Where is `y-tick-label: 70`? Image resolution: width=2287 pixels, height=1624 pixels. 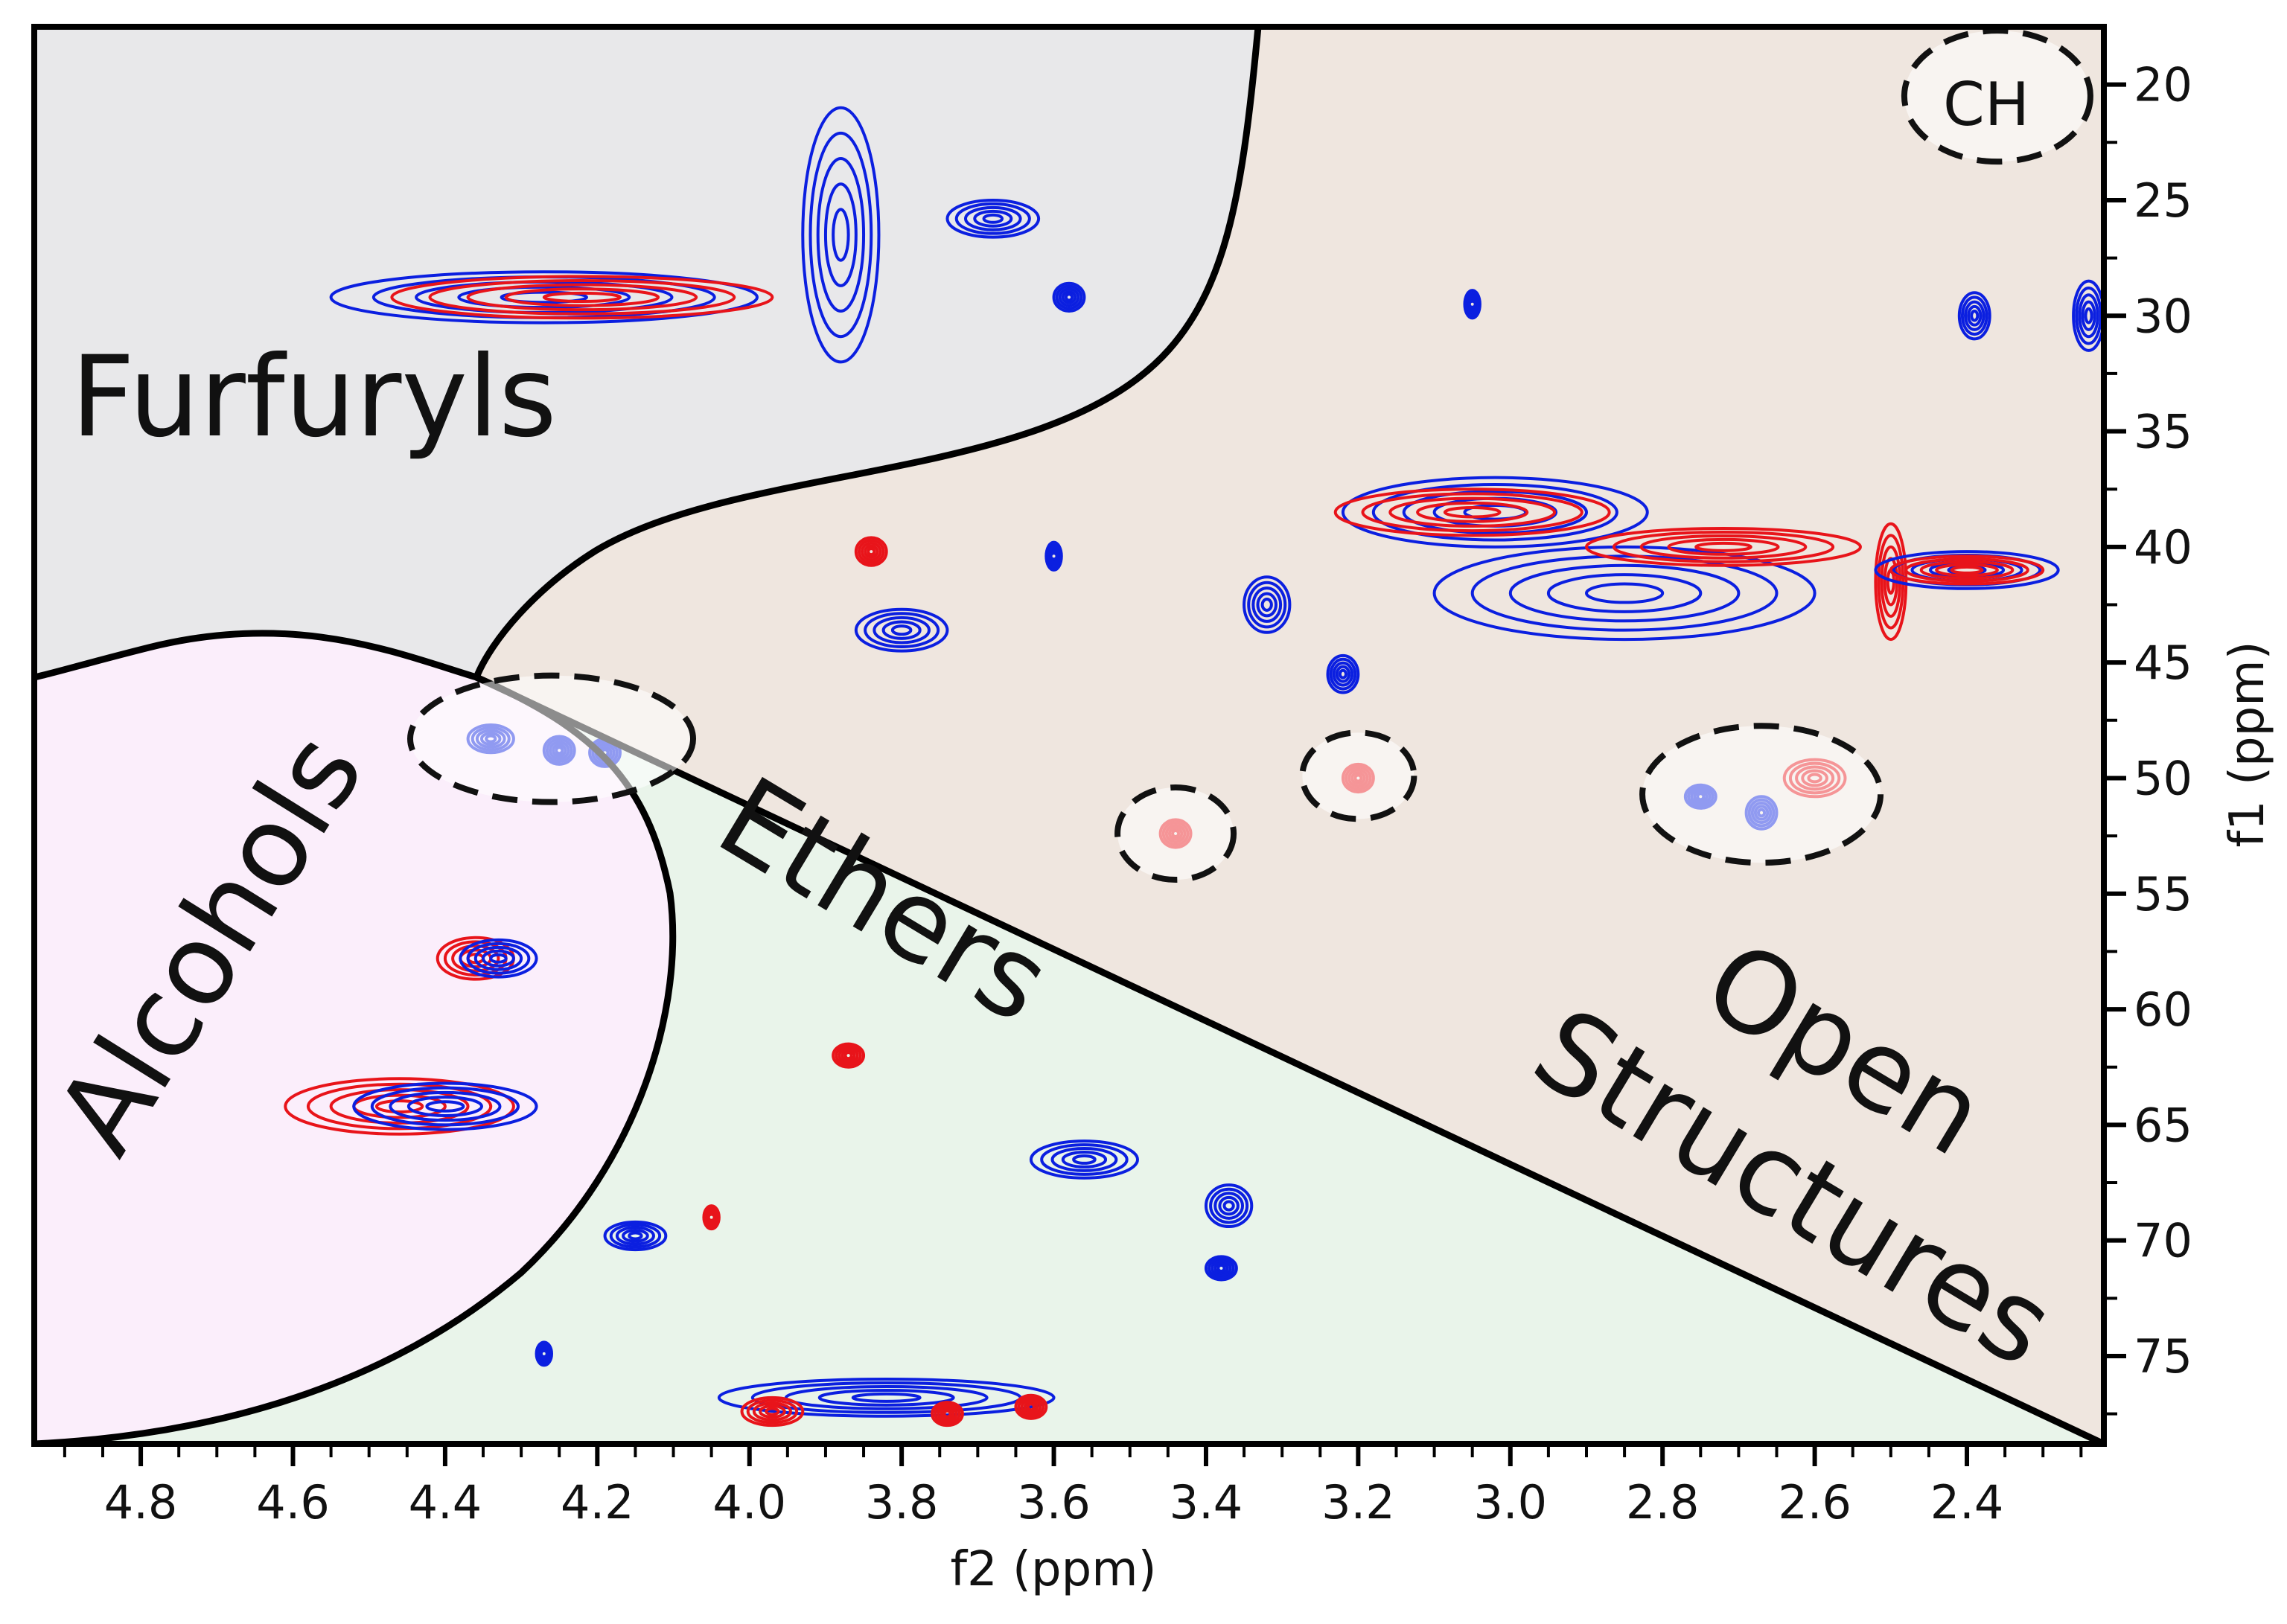 y-tick-label: 70 is located at coordinates (2163, 1241).